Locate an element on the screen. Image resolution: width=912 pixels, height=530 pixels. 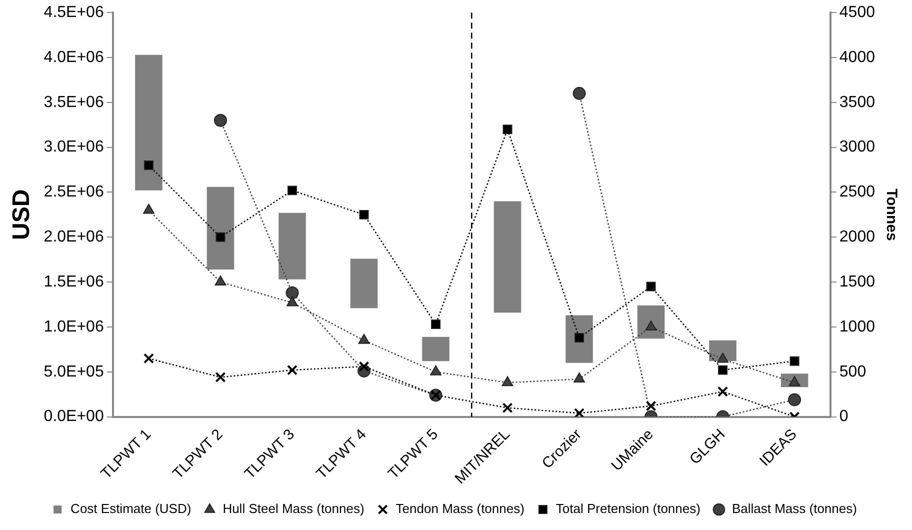
y2-axis-title: Tonnes is located at coordinates (891, 214).